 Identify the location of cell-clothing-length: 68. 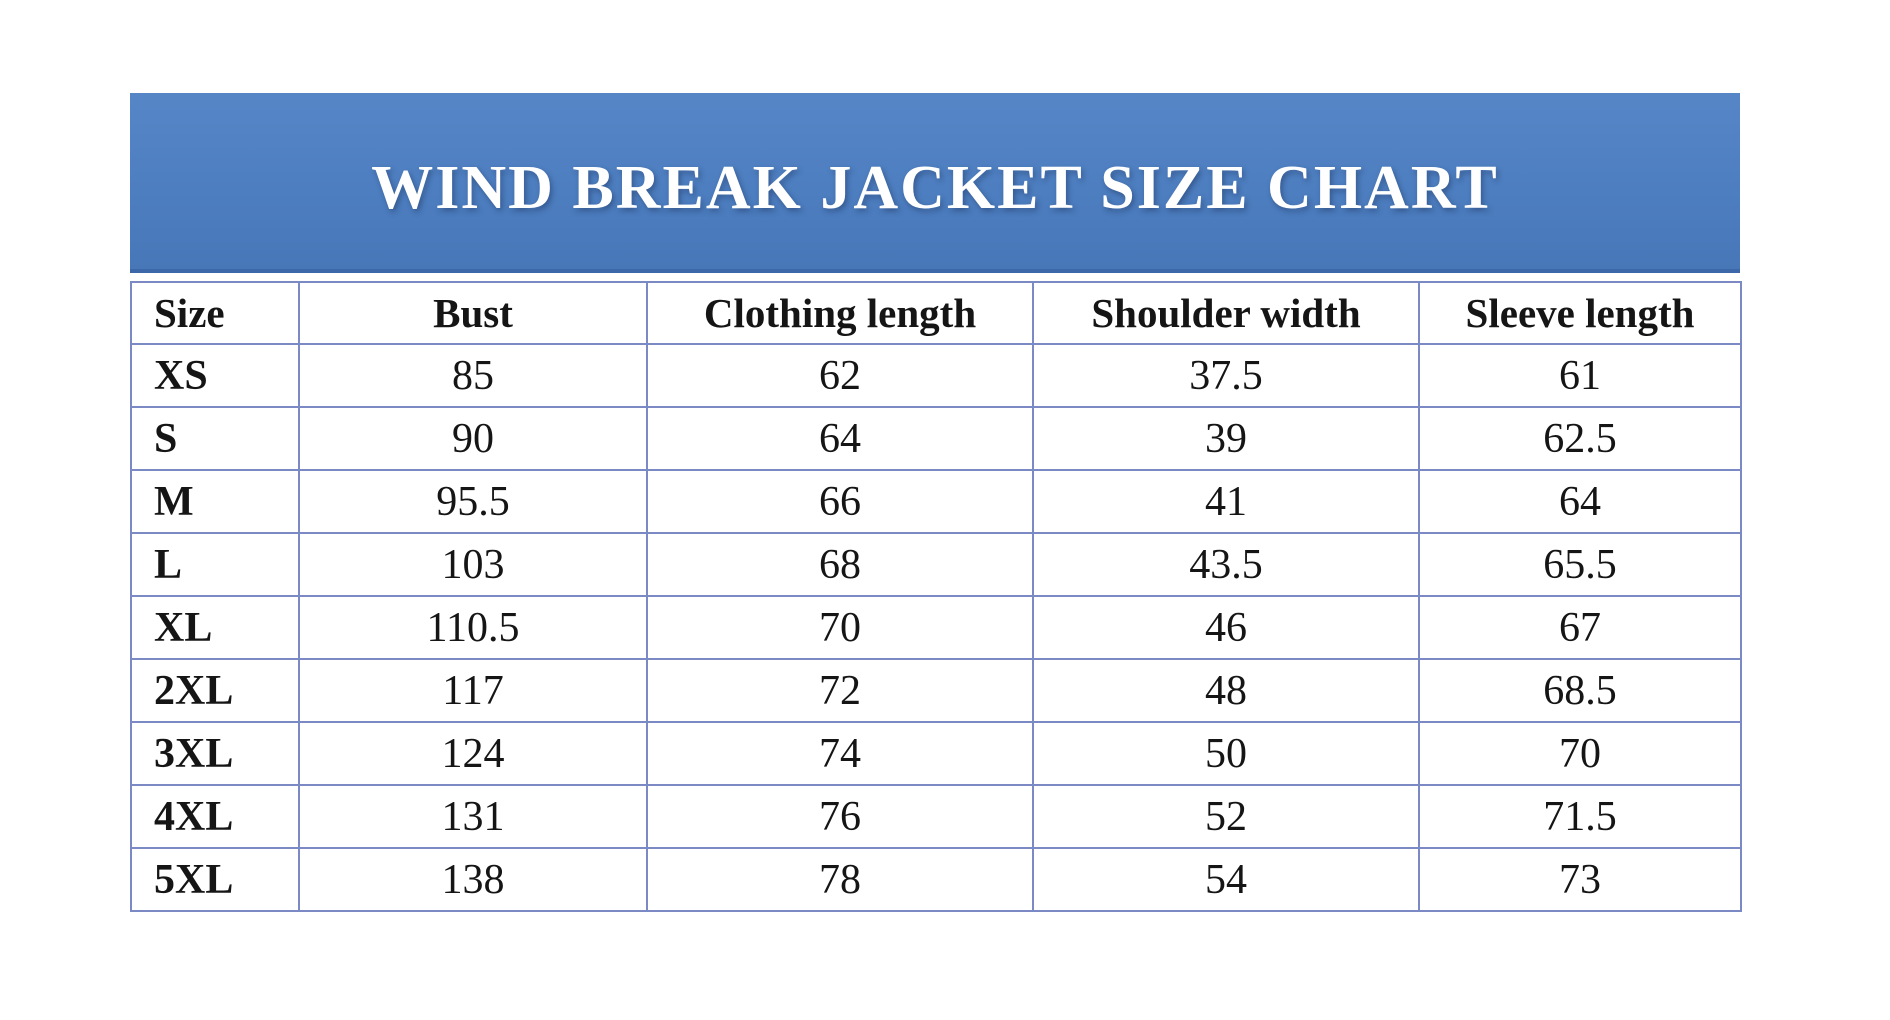
(840, 564).